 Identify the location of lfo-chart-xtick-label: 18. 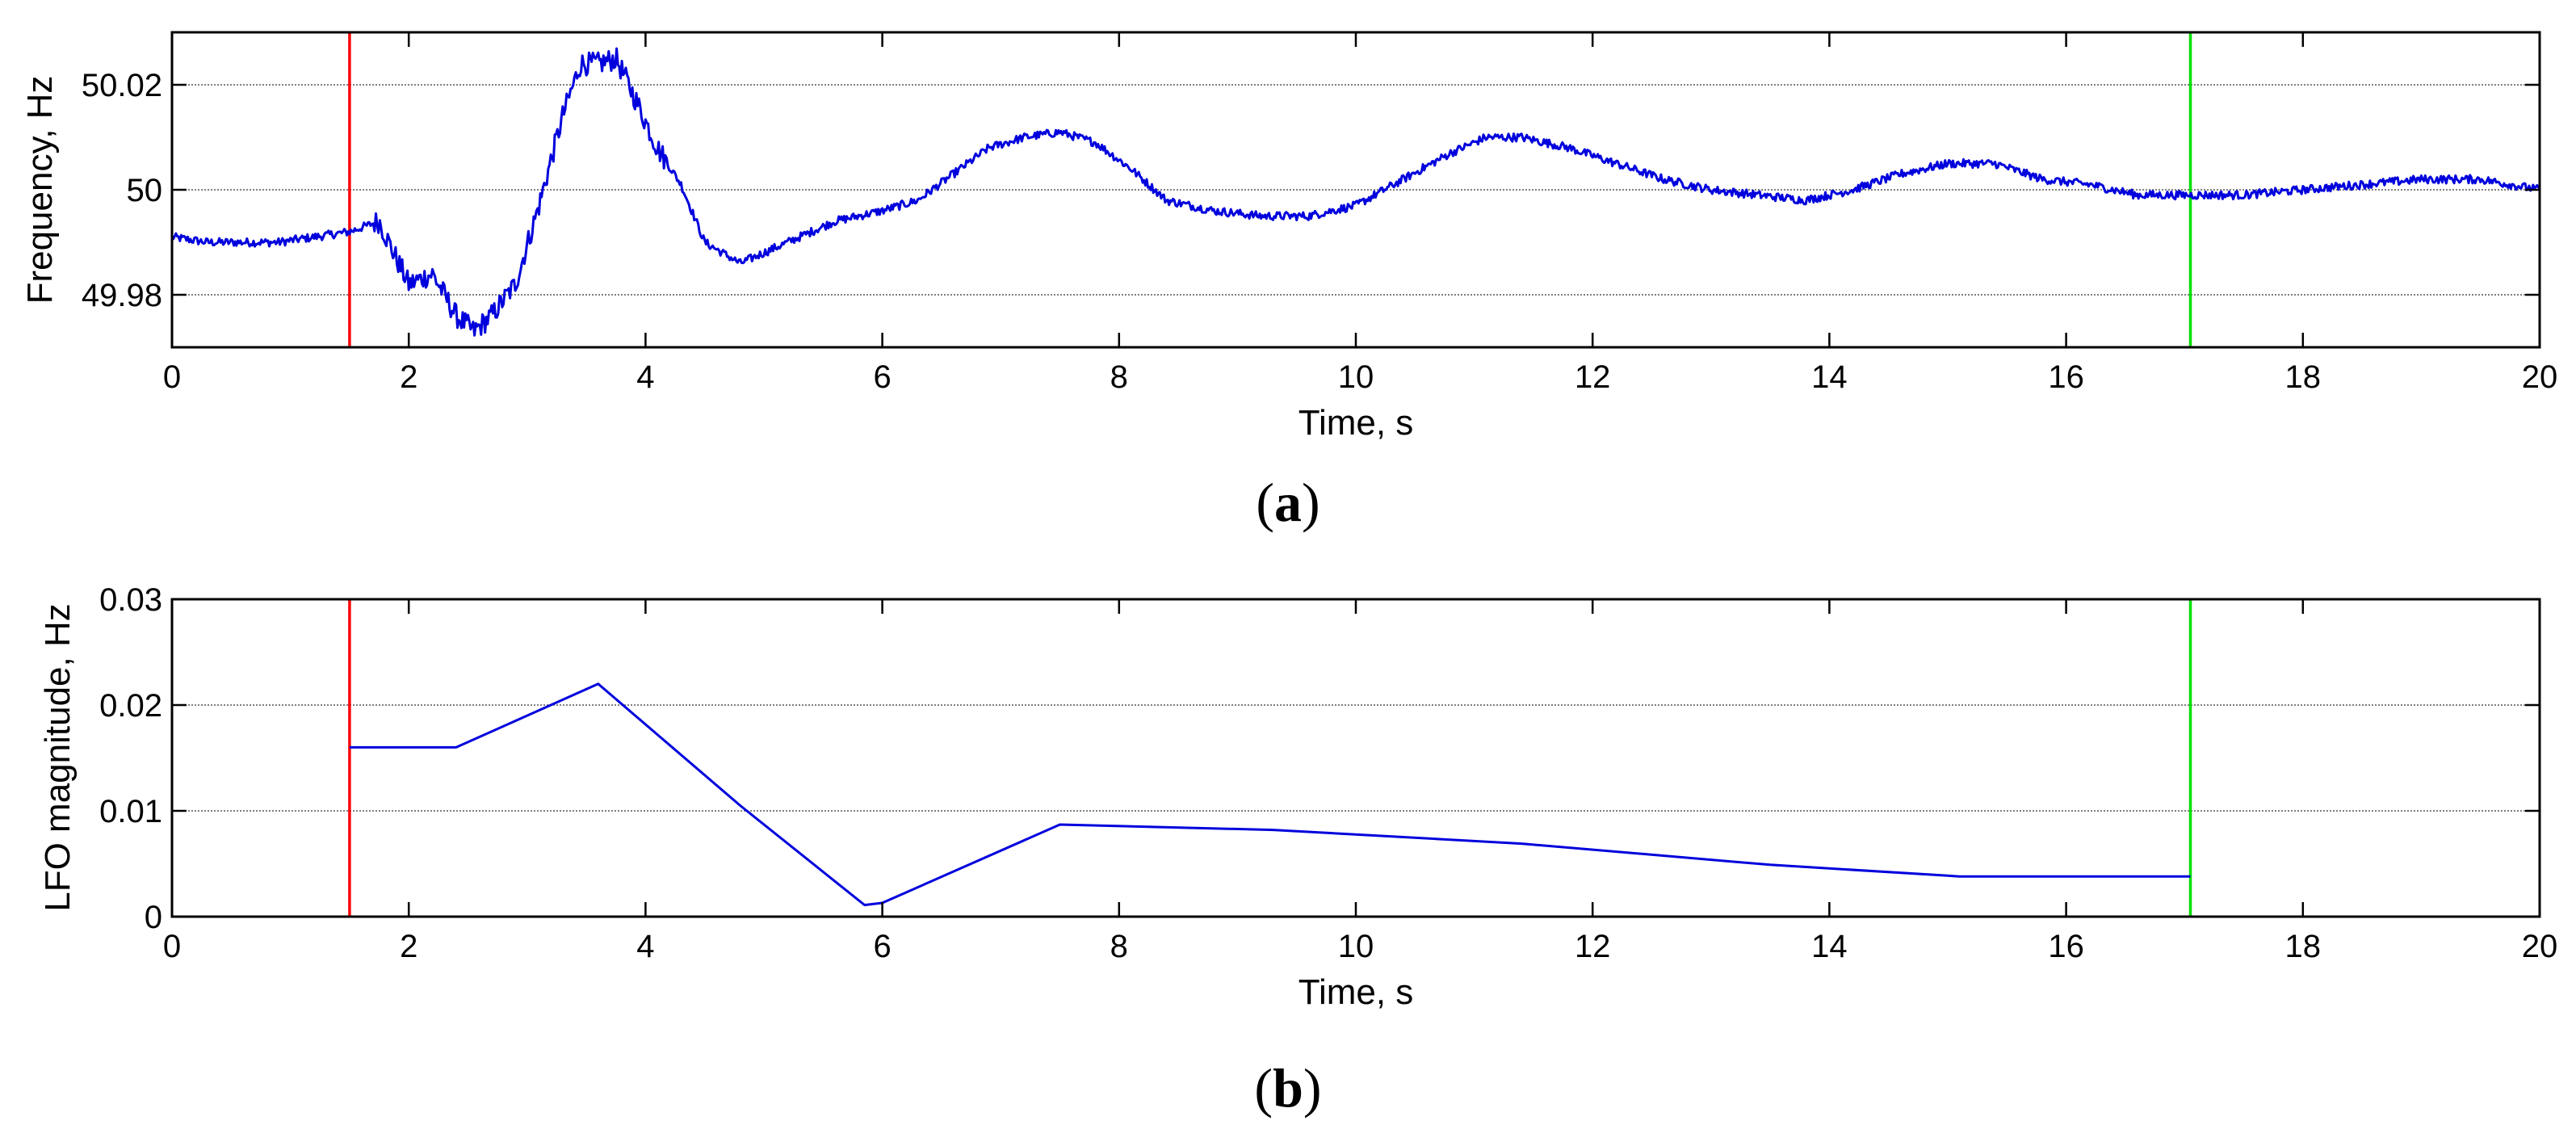
(2303, 947).